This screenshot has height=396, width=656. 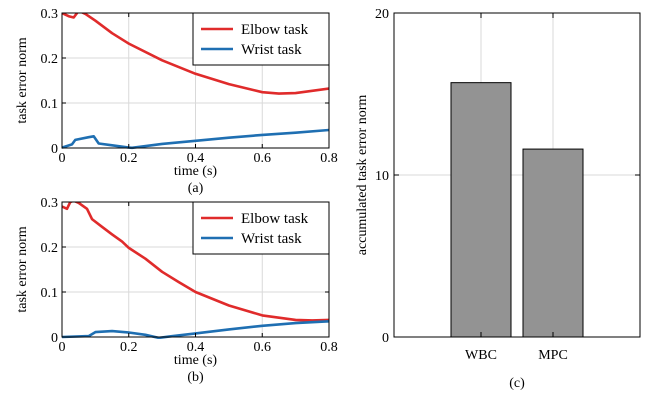 What do you see at coordinates (481, 355) in the screenshot?
I see `x-tick-label: WBC` at bounding box center [481, 355].